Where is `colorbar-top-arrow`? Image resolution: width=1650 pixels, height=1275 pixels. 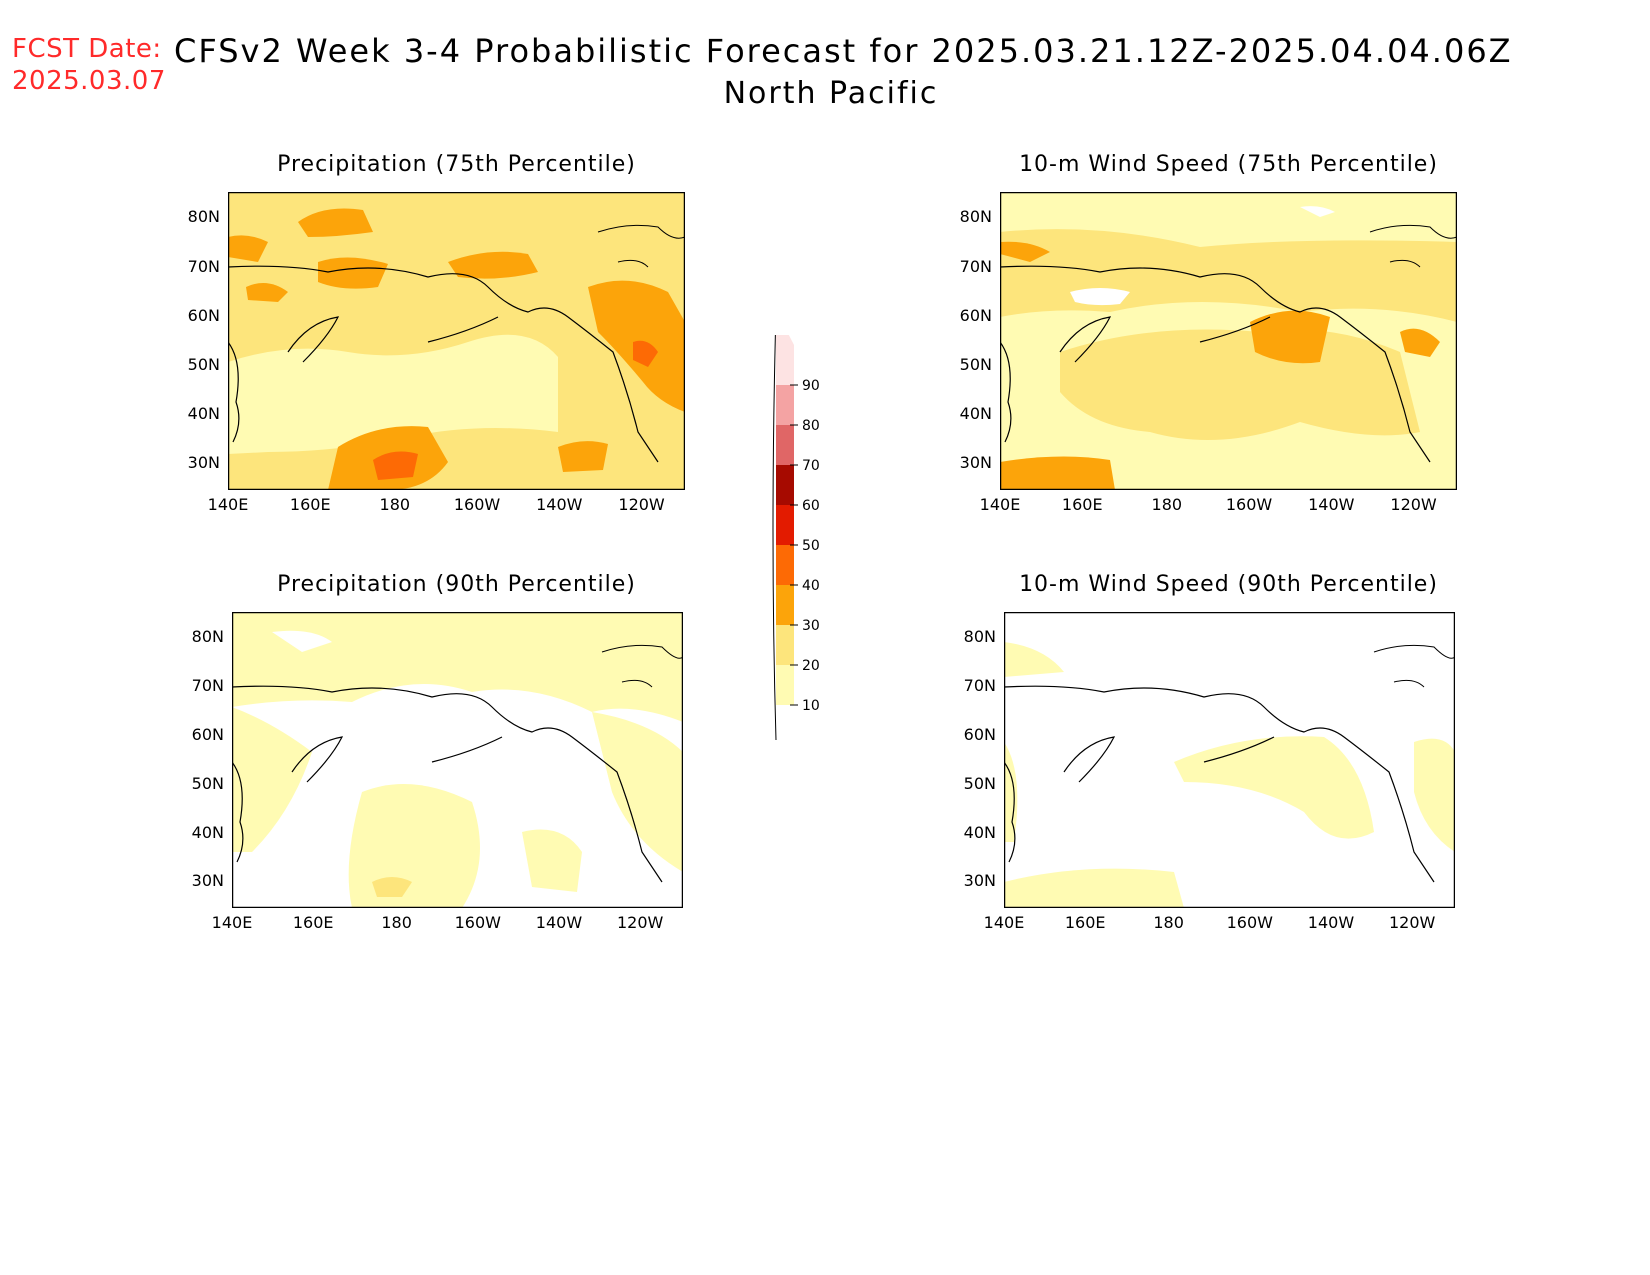 colorbar-top-arrow is located at coordinates (785, 327).